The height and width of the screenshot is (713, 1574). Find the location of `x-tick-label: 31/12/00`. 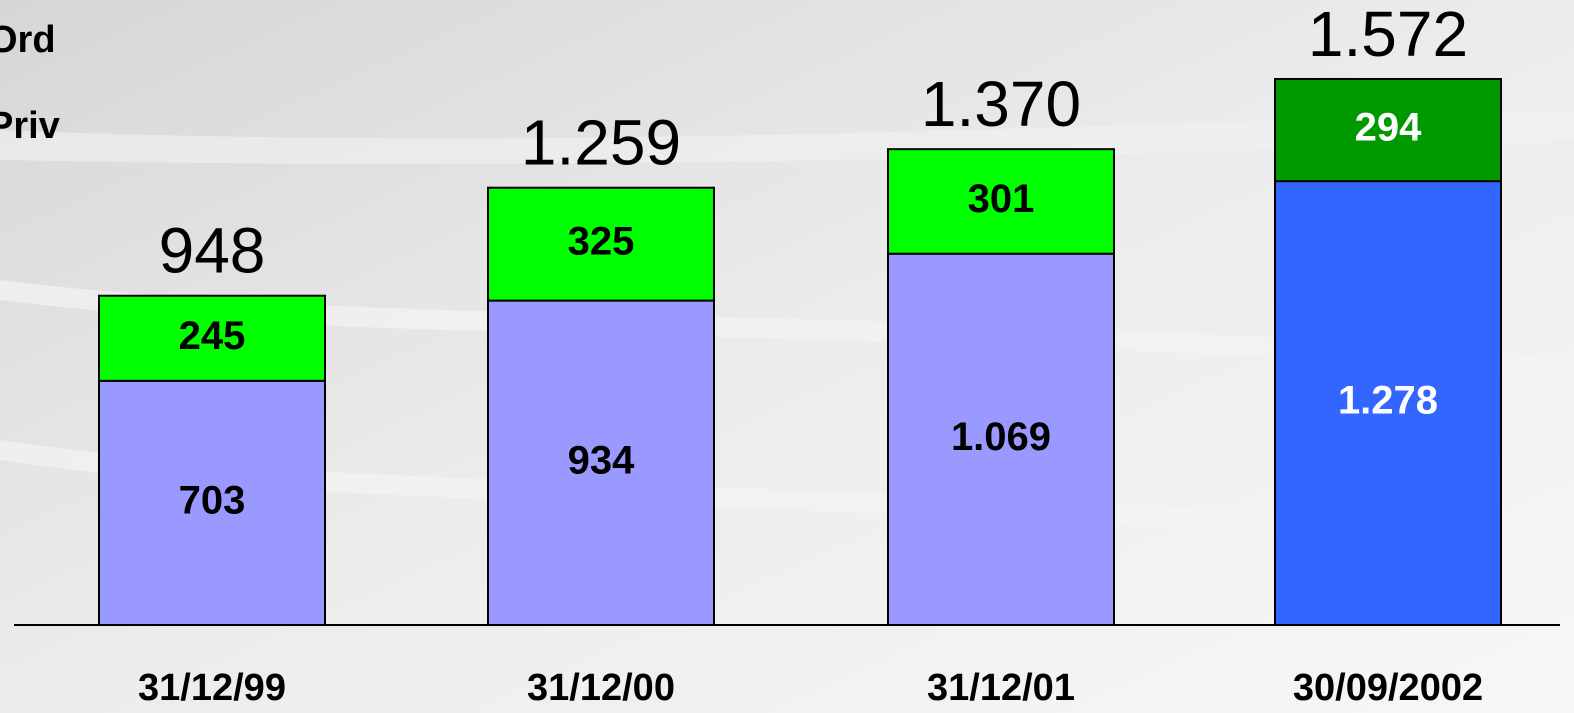

x-tick-label: 31/12/00 is located at coordinates (601, 688).